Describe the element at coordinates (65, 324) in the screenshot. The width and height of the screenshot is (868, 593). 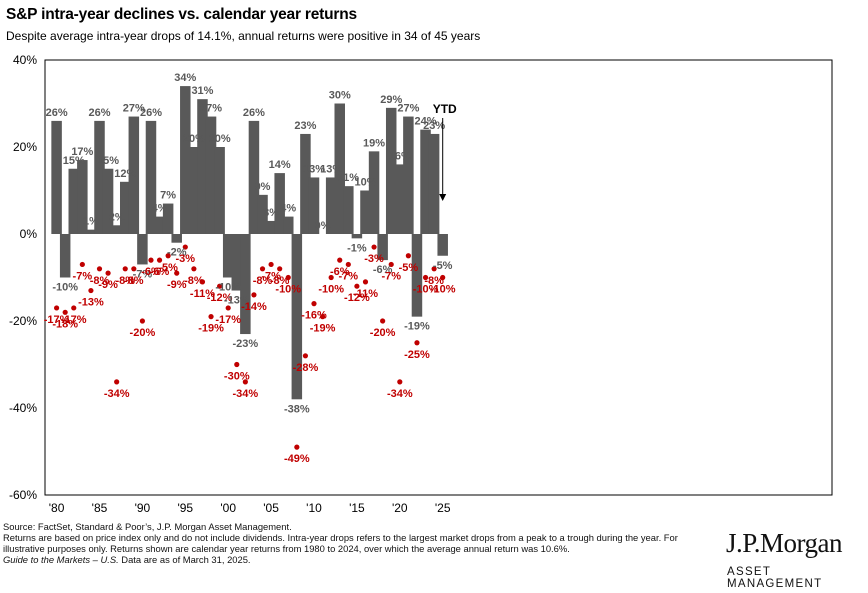
I see `drop-label: -18%` at that location.